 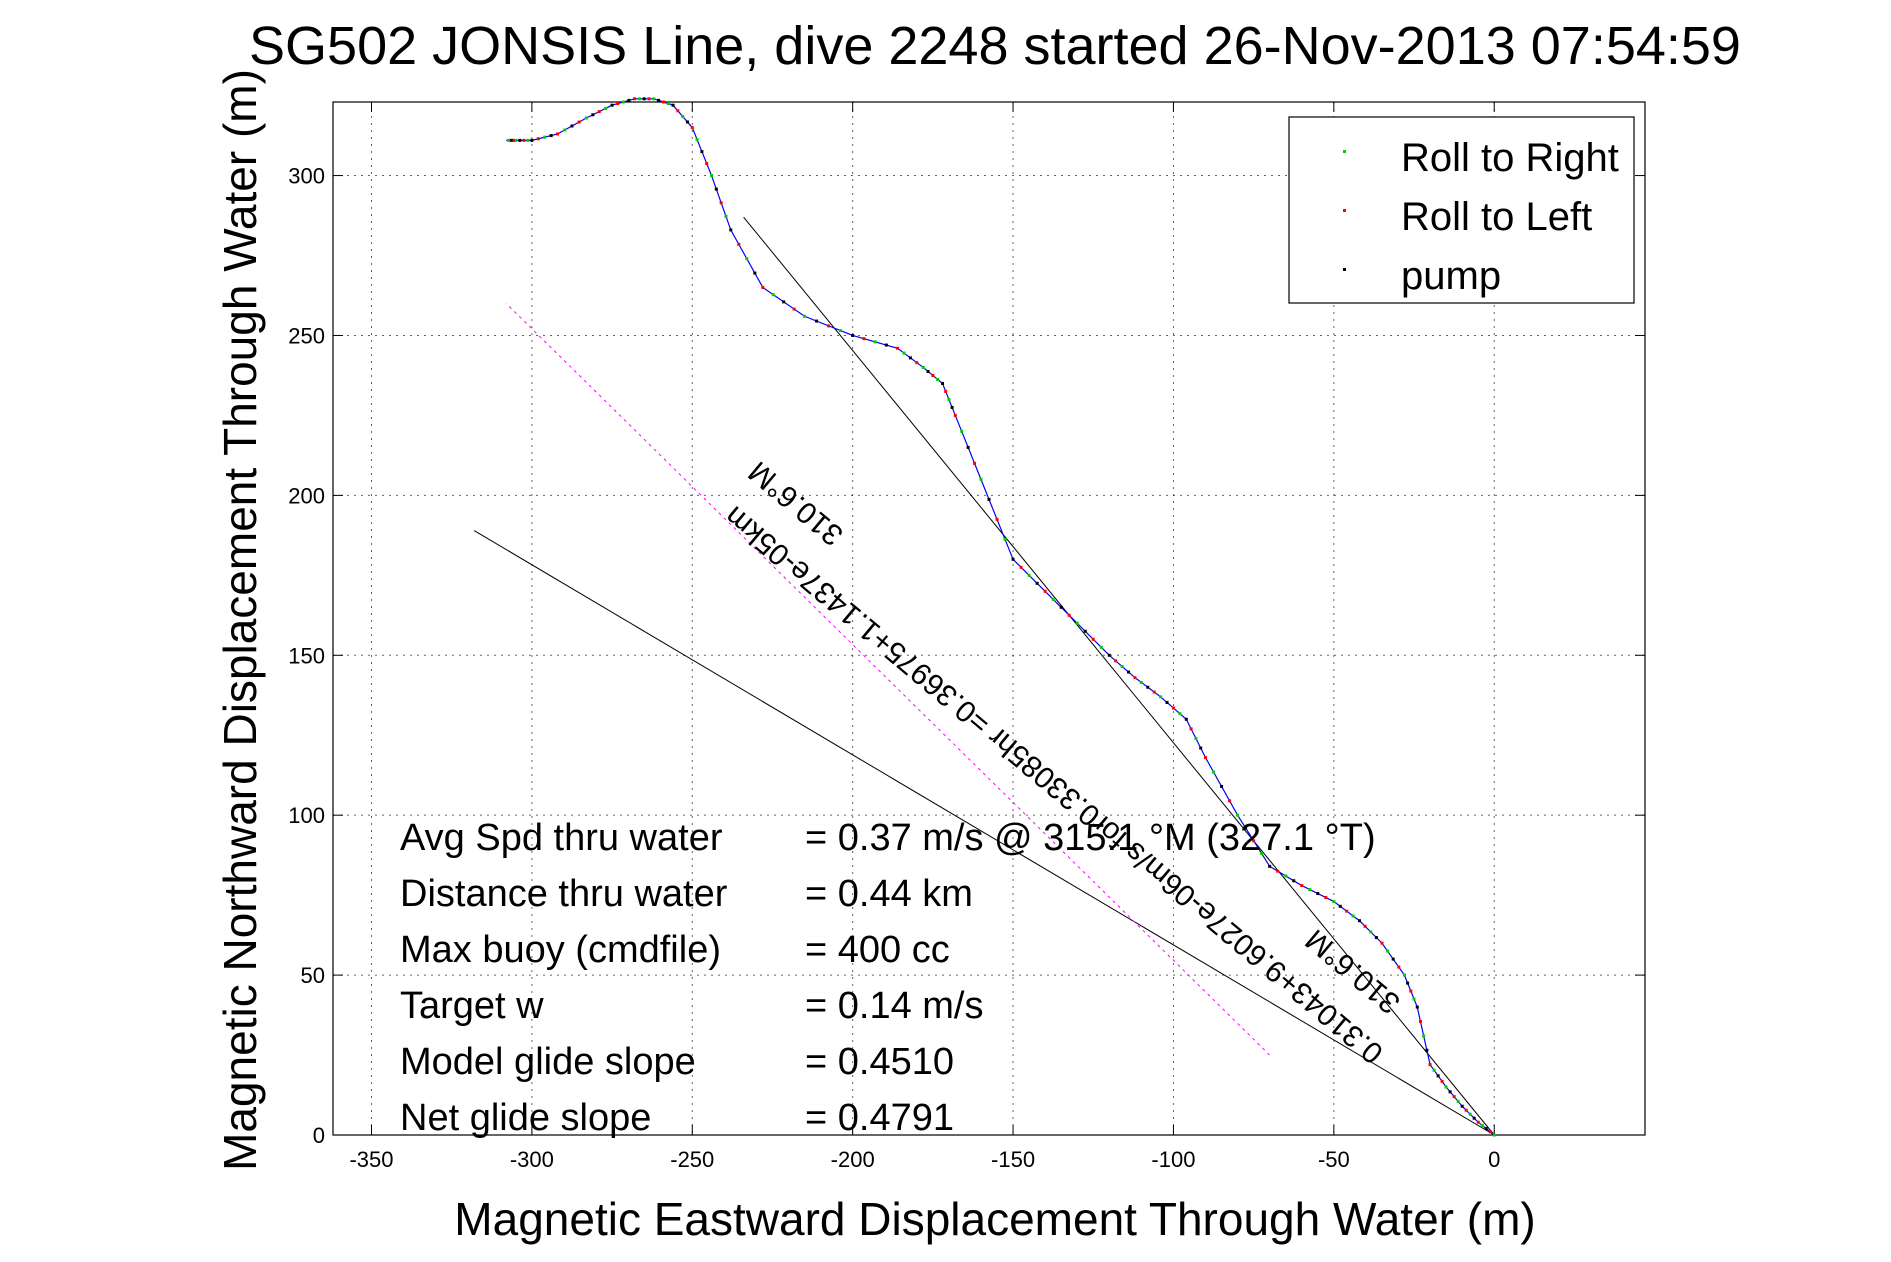 I want to click on stat-value: = 400 cc, so click(x=877, y=950).